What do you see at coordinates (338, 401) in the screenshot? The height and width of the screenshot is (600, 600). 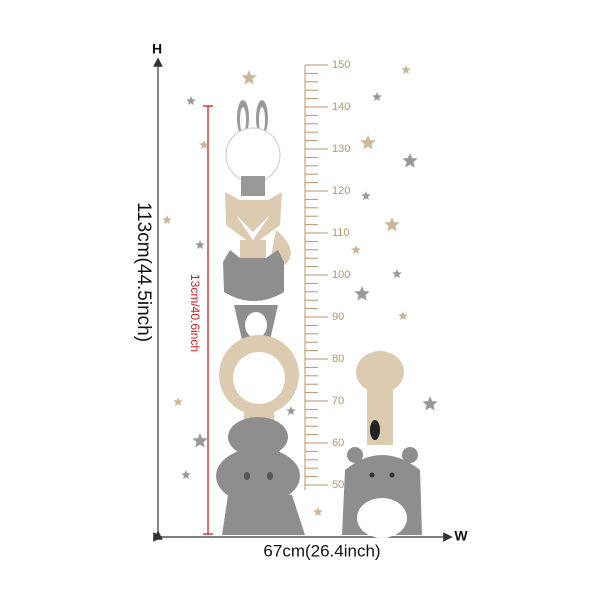 I see `ruler-label: 70` at bounding box center [338, 401].